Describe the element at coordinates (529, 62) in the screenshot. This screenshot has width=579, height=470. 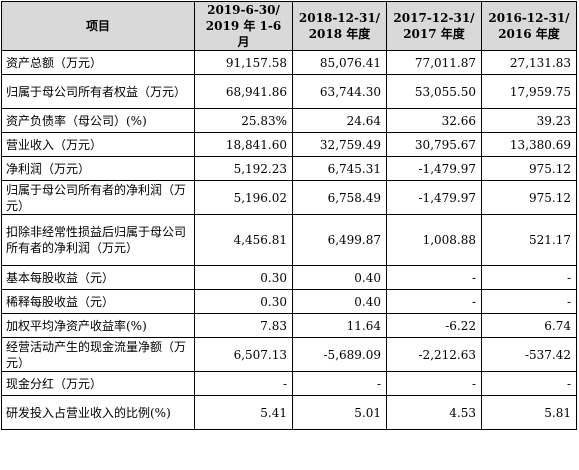
I see `row-value: 27,131.83` at that location.